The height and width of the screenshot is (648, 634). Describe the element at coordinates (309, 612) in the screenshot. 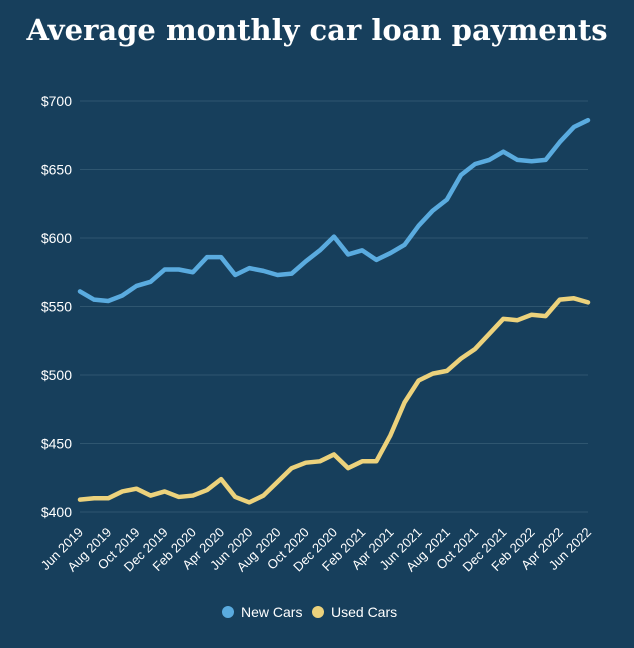

I see `legend: New Cars Used Cars` at that location.